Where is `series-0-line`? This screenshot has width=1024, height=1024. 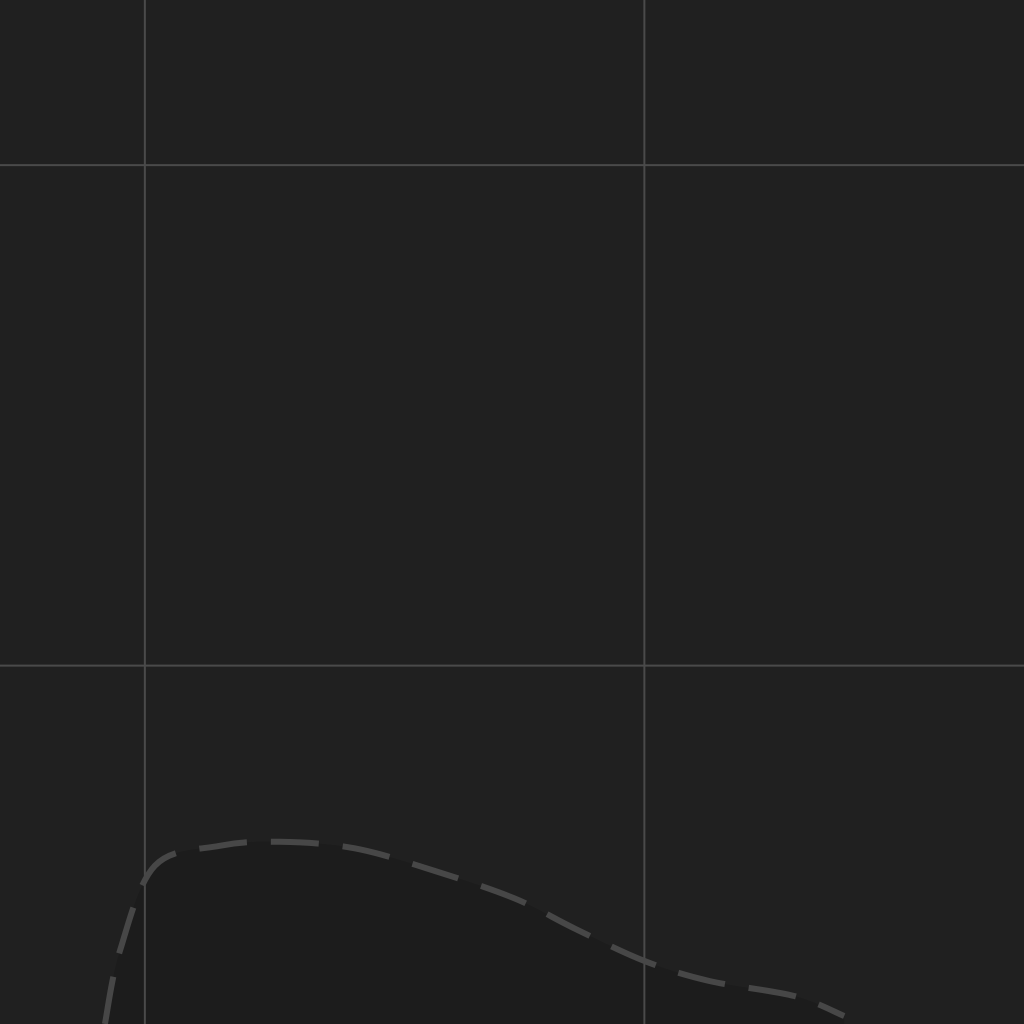 series-0-line is located at coordinates (473, 931).